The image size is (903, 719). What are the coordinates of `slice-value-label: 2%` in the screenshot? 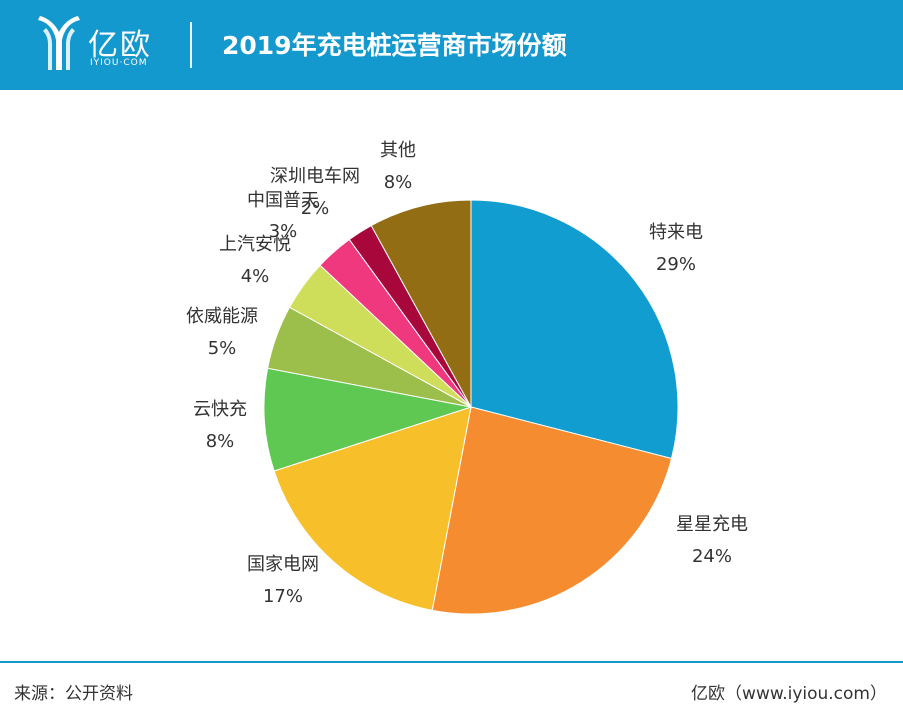 It's located at (315, 208).